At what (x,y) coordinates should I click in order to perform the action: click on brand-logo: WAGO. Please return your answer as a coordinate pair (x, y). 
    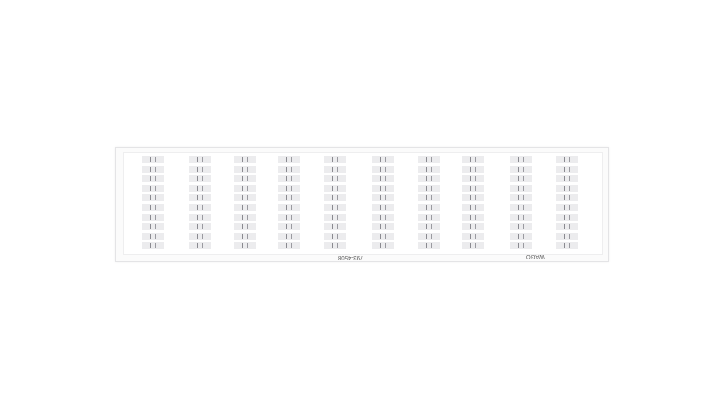
    Looking at the image, I should click on (535, 256).